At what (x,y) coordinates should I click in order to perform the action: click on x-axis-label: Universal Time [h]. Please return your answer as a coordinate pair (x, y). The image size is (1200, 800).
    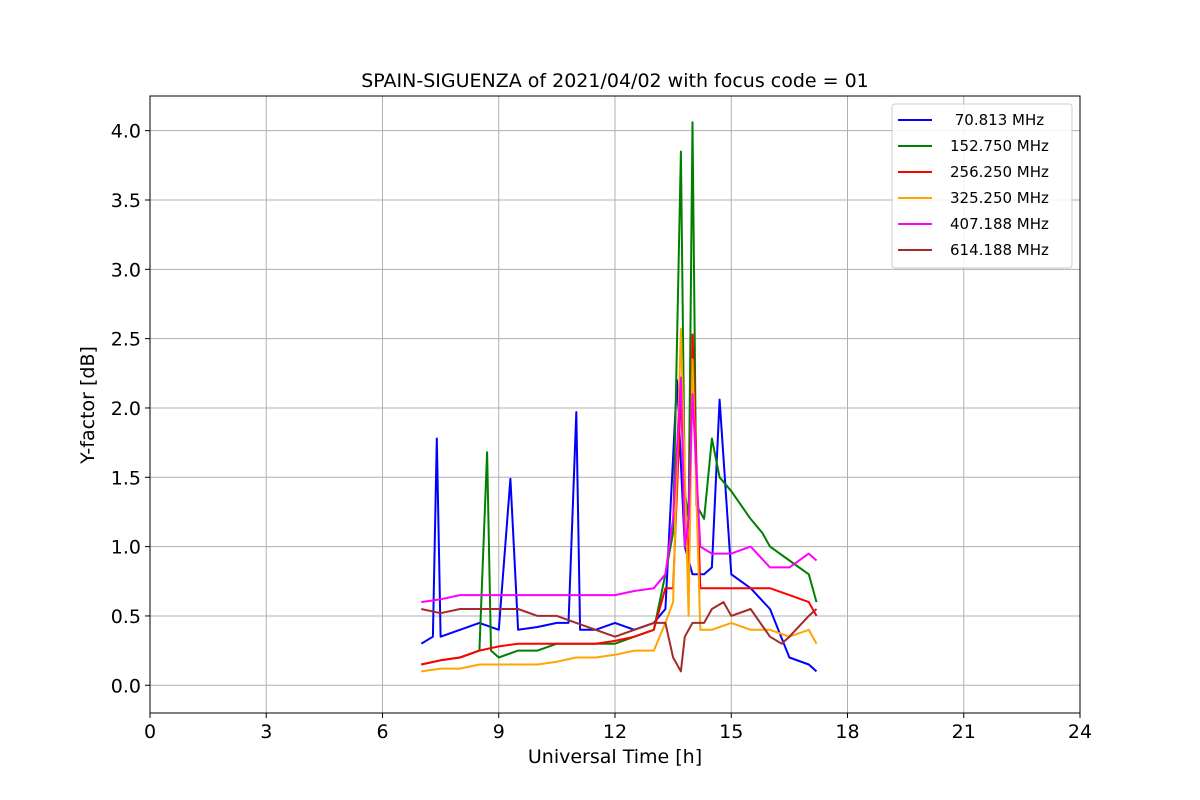
    Looking at the image, I should click on (615, 757).